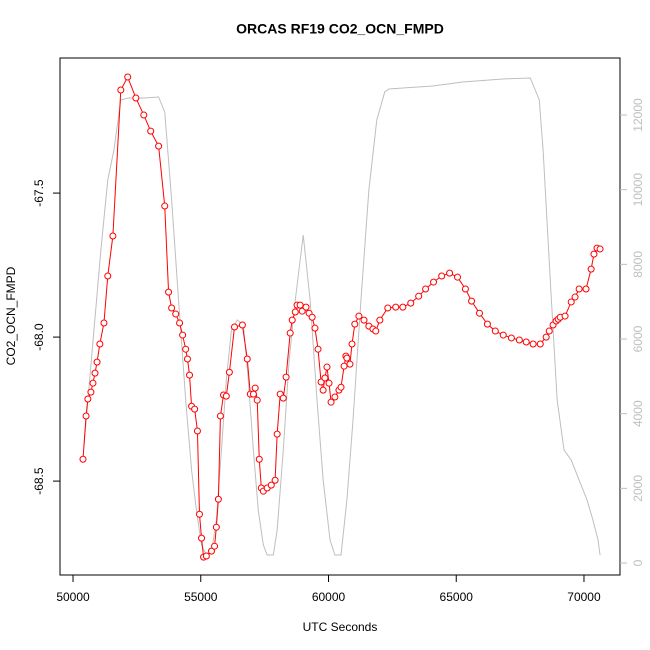 The height and width of the screenshot is (650, 650). Describe the element at coordinates (340, 29) in the screenshot. I see `chart-title: ORCAS RF19 CO2_OCN_FMPD` at that location.